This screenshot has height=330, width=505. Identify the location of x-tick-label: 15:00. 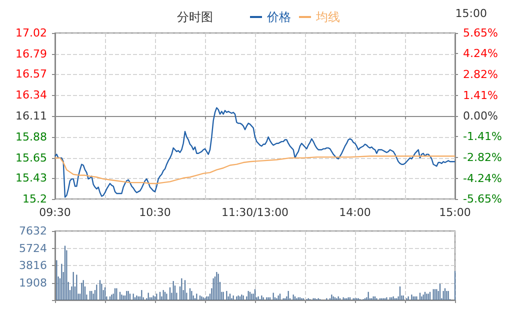
(455, 212).